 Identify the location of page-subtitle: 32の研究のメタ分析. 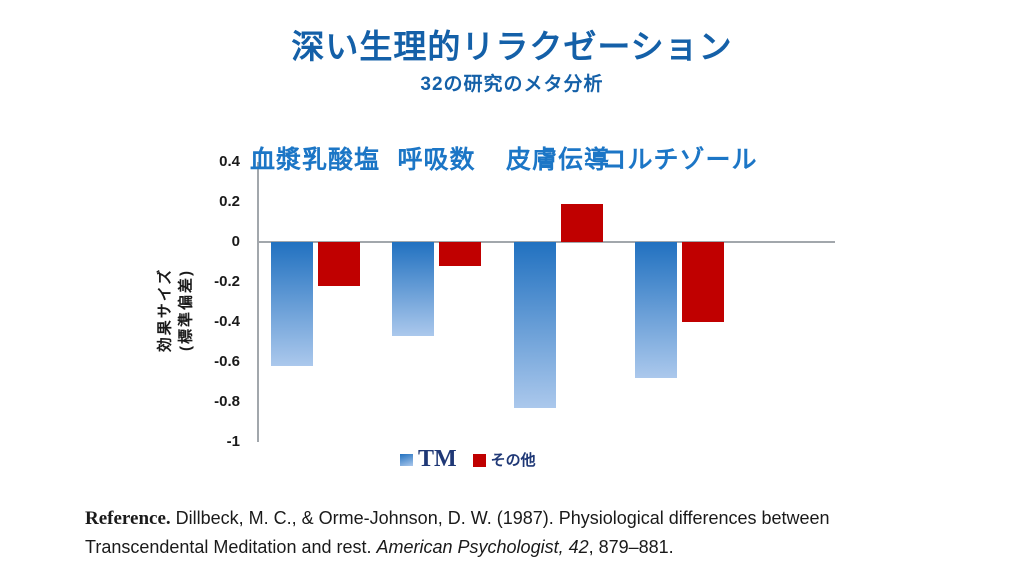
(512, 84).